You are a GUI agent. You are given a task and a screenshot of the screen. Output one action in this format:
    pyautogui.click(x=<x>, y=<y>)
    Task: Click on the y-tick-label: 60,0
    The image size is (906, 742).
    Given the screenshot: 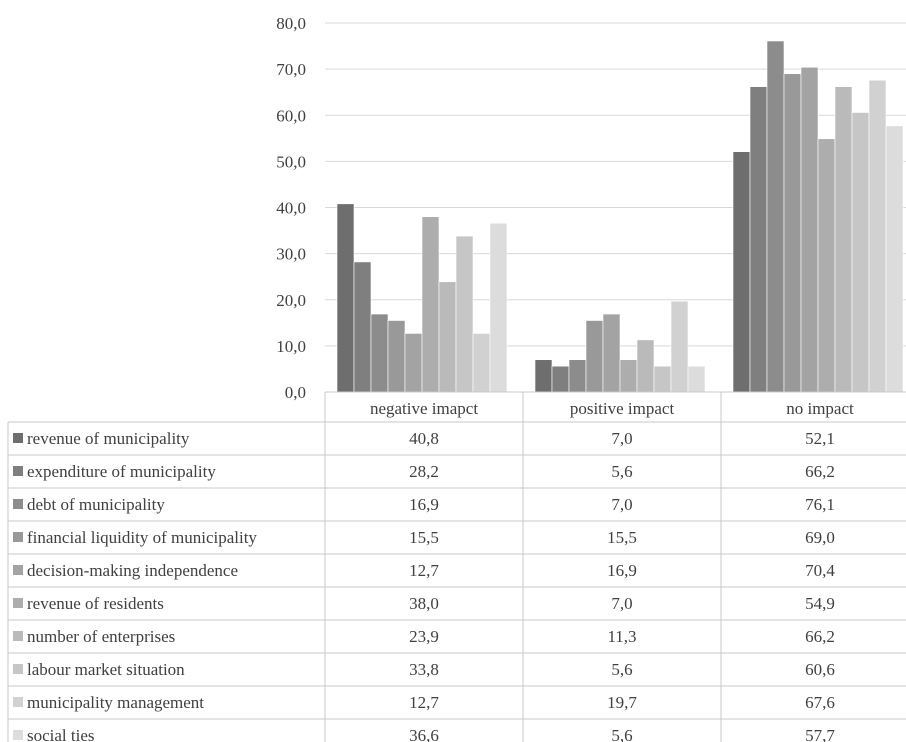 What is the action you would take?
    pyautogui.click(x=291, y=115)
    